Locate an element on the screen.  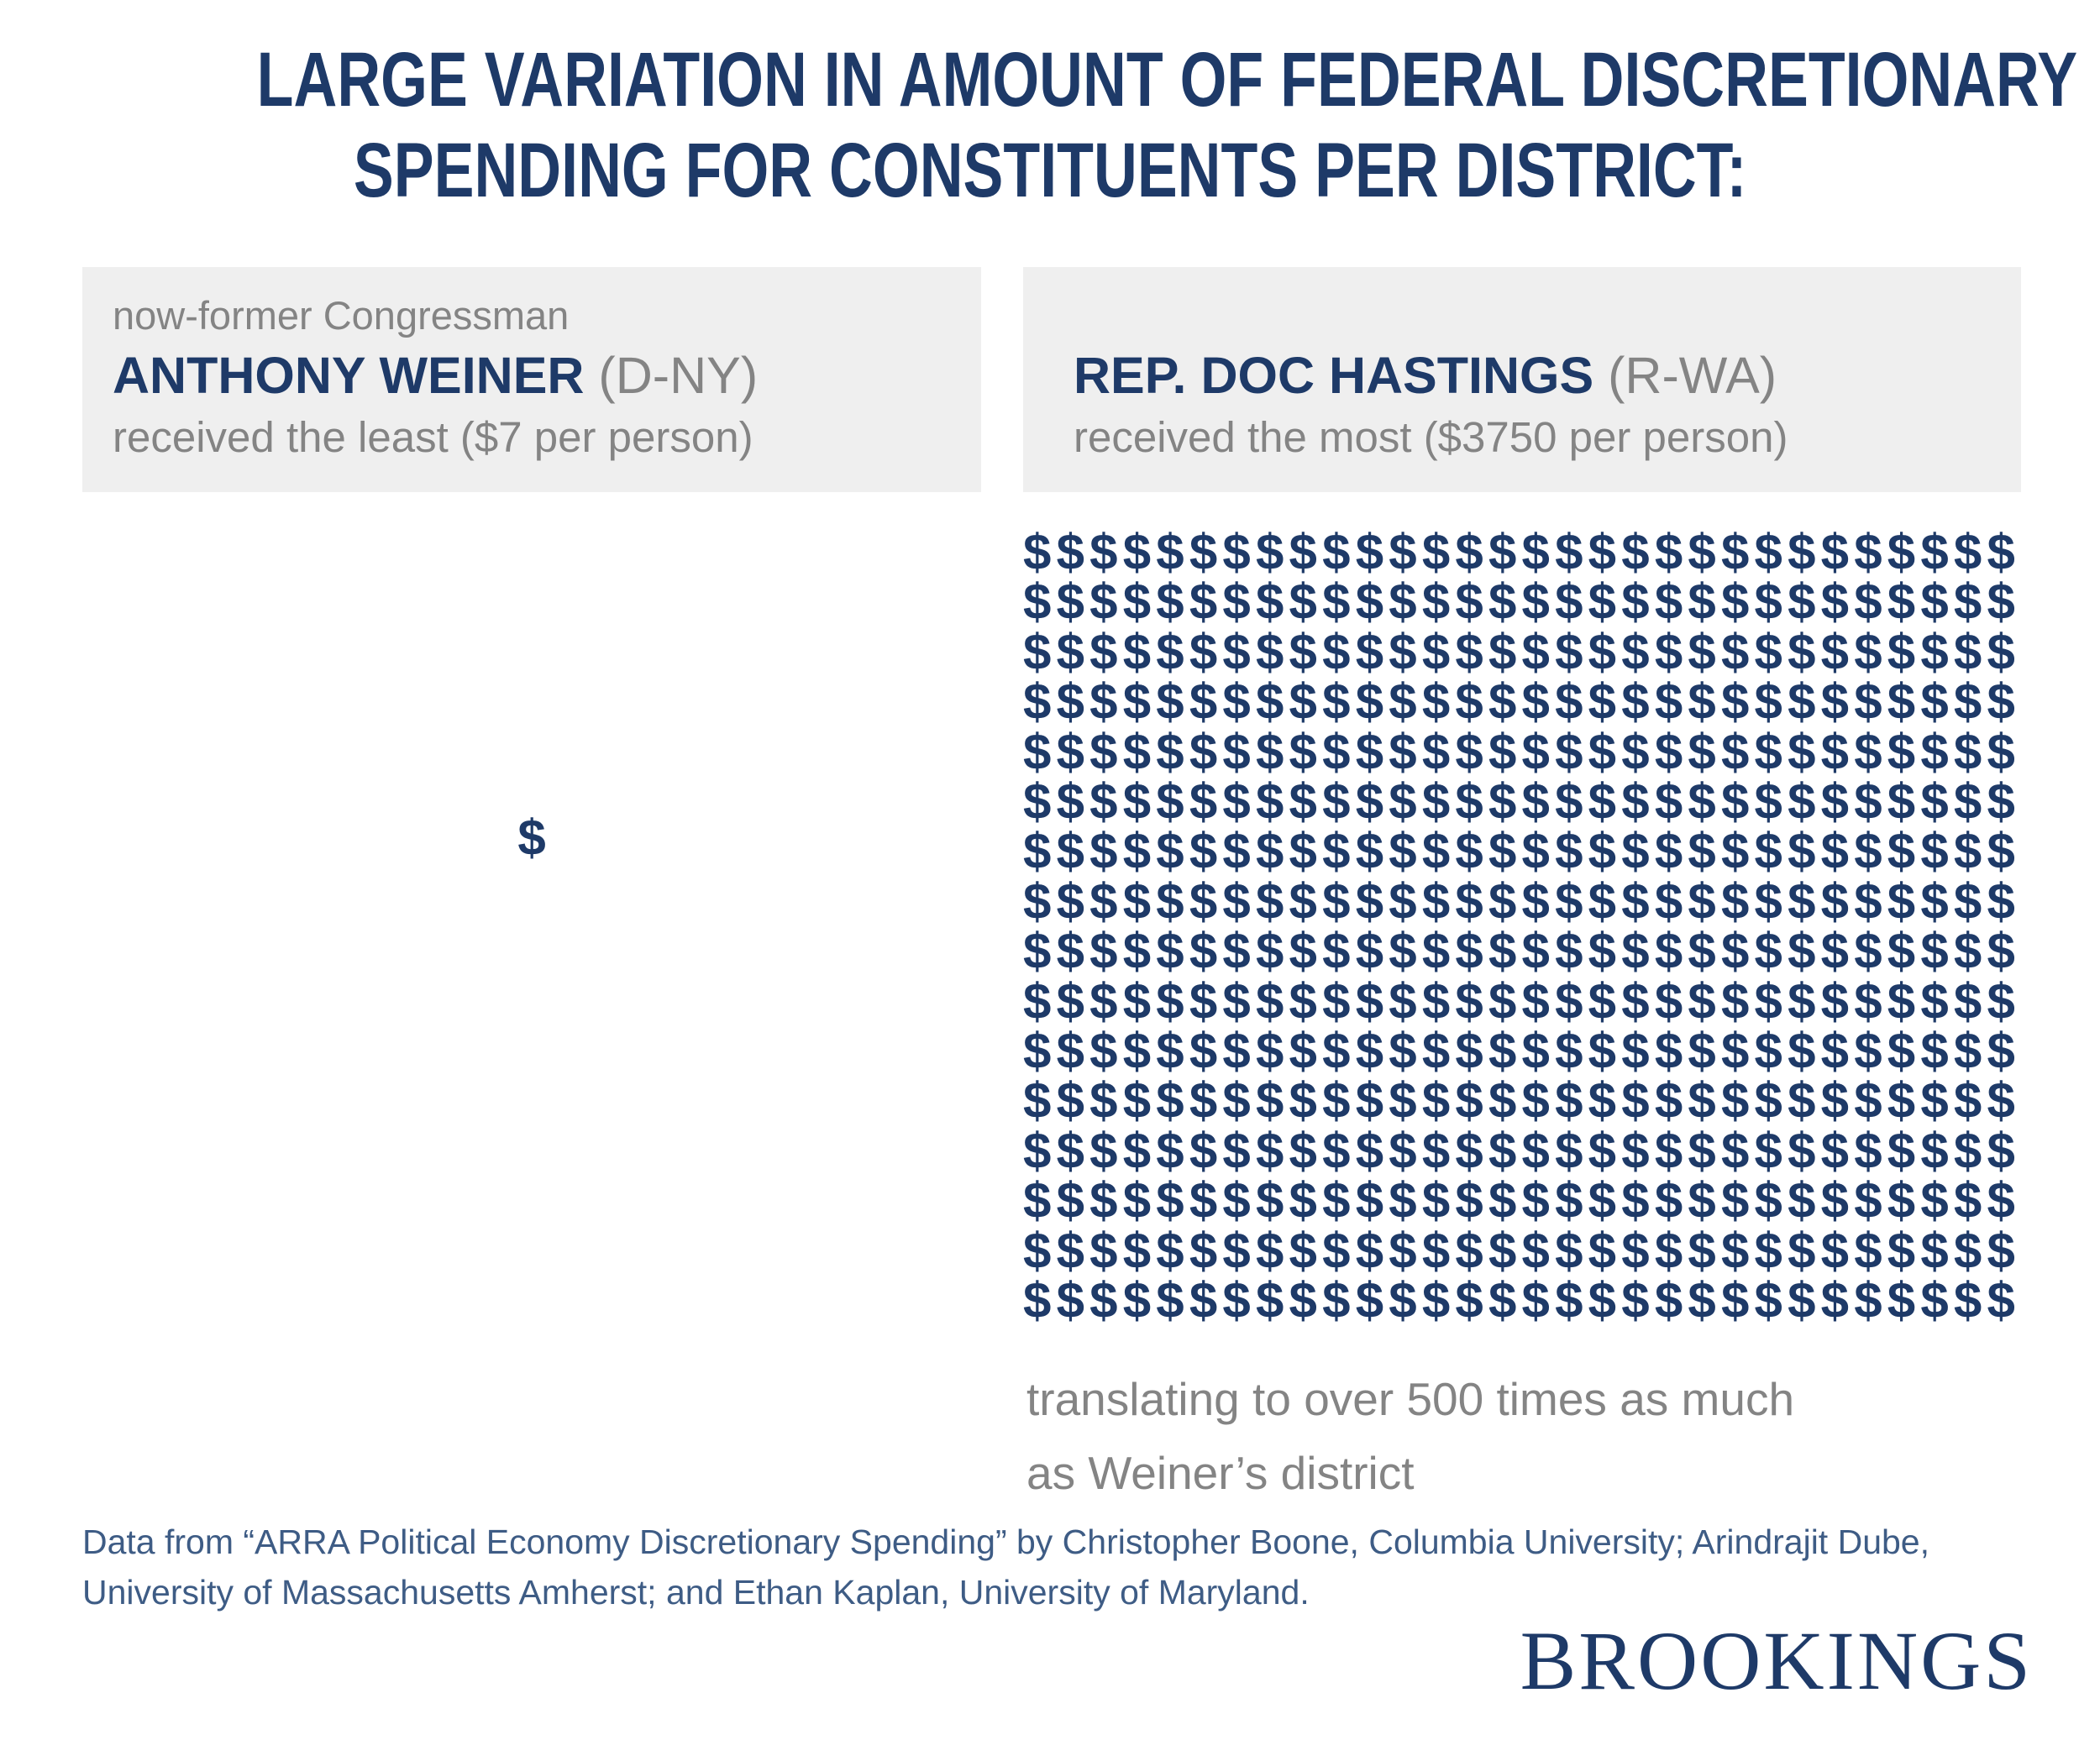
weiner-intro: now-former Congressman is located at coordinates (341, 315).